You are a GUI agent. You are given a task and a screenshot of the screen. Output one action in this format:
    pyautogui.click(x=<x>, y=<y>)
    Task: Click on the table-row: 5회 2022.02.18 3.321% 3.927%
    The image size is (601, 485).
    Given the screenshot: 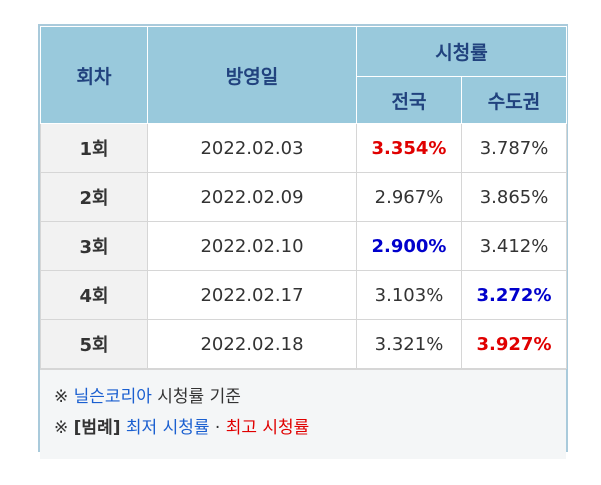 What is the action you would take?
    pyautogui.click(x=304, y=344)
    